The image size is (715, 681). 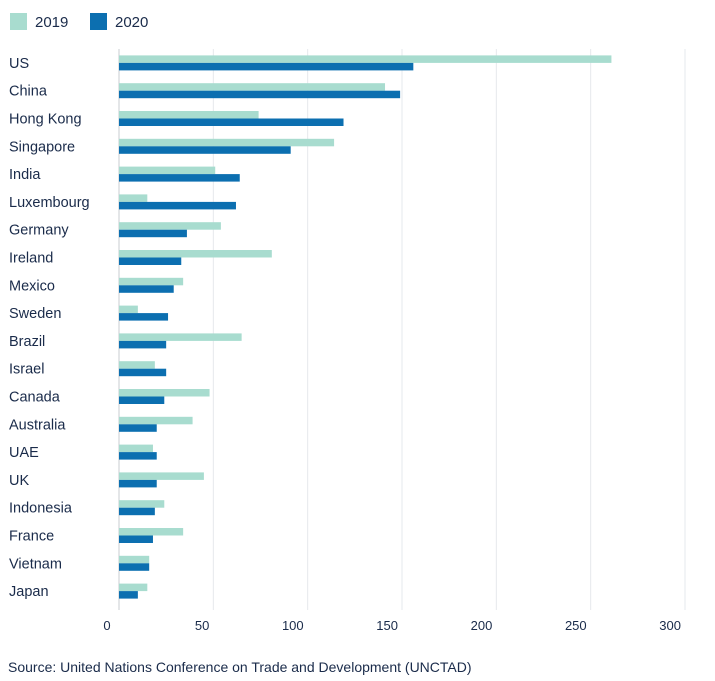 What do you see at coordinates (365, 59) in the screenshot?
I see `bar-us-2019` at bounding box center [365, 59].